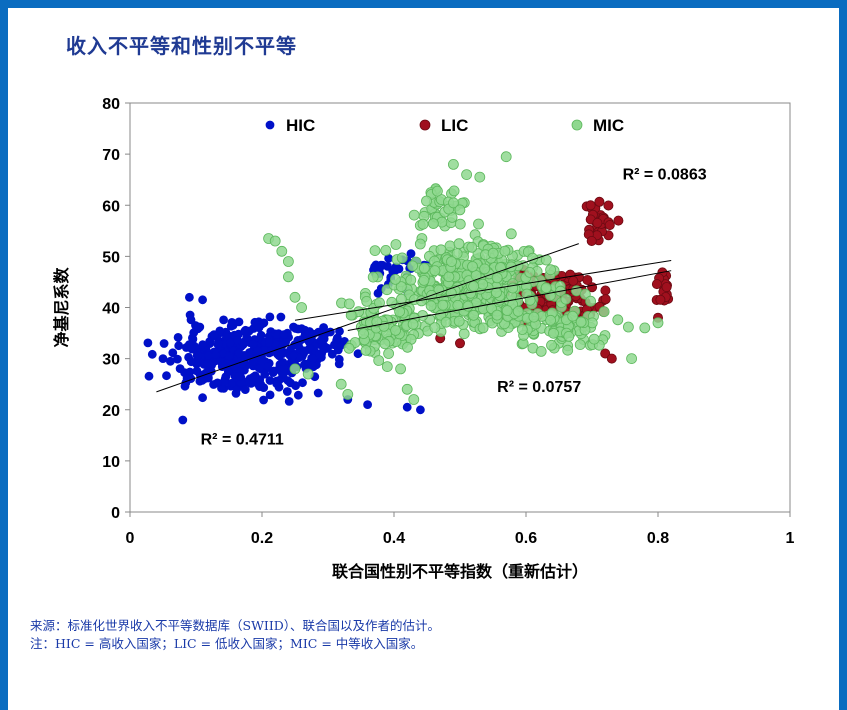 This screenshot has width=847, height=710. What do you see at coordinates (111, 257) in the screenshot?
I see `y-tick-label: 50` at bounding box center [111, 257].